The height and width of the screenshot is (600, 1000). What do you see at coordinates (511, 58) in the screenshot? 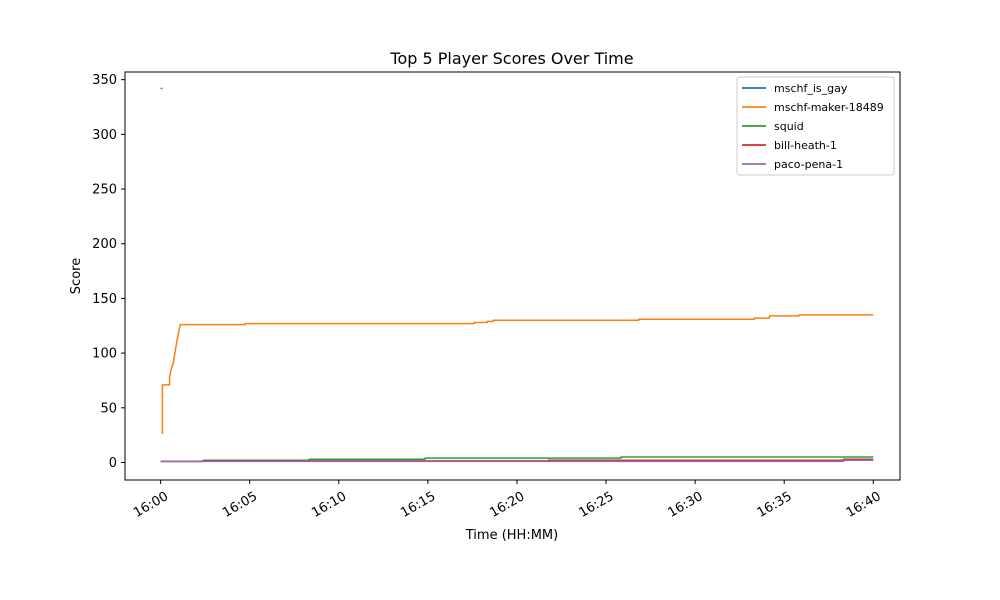
I see `chart-title: Top 5 Player Scores Over Time` at bounding box center [511, 58].